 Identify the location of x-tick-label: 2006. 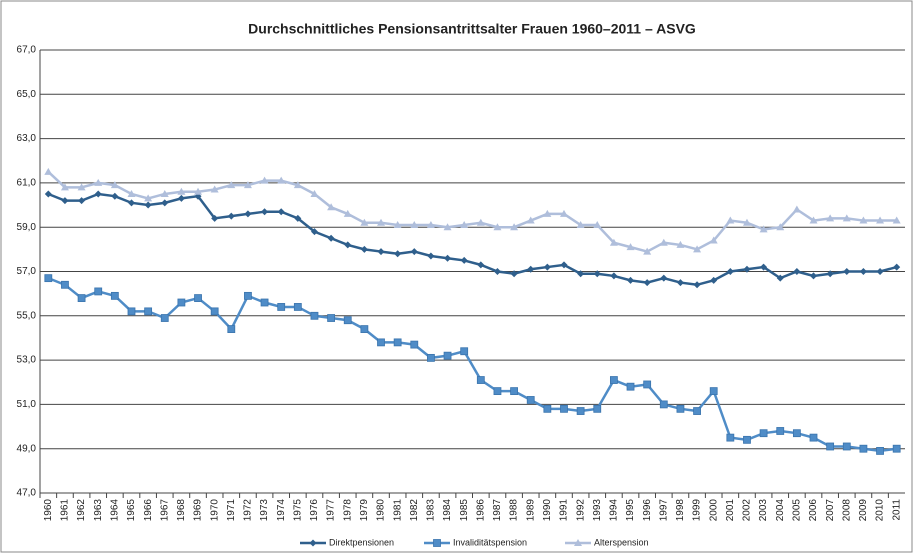
(813, 510).